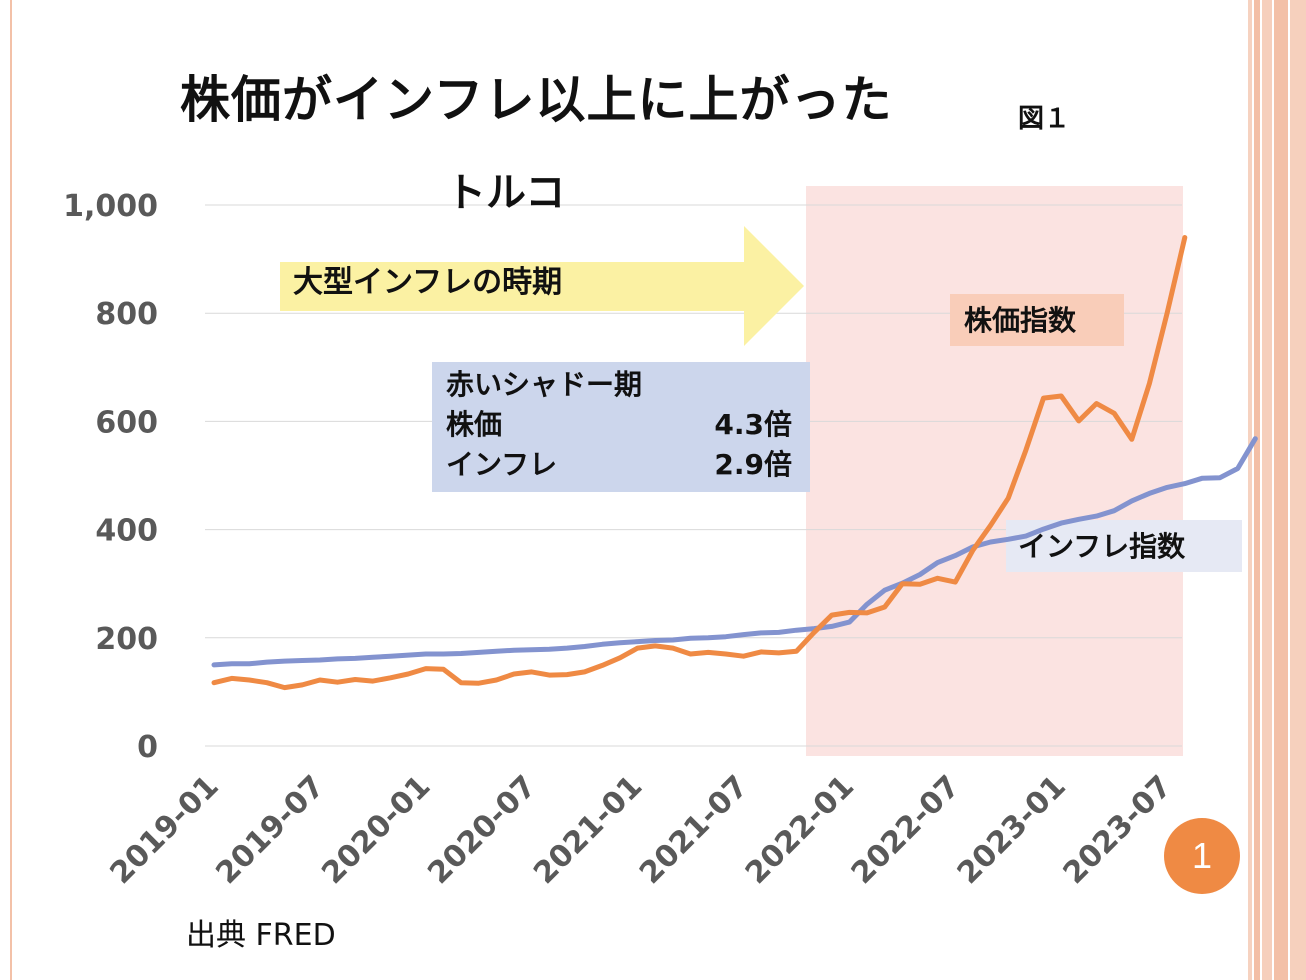 This screenshot has height=980, width=1306. I want to click on stock-series-label-bg, so click(1037, 320).